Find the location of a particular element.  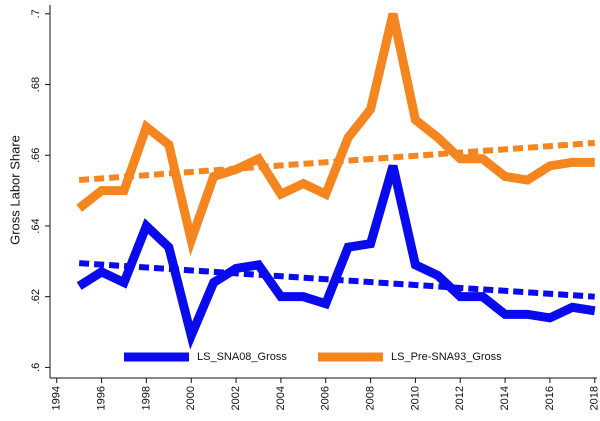

y-tick-label: .68 is located at coordinates (36, 84).